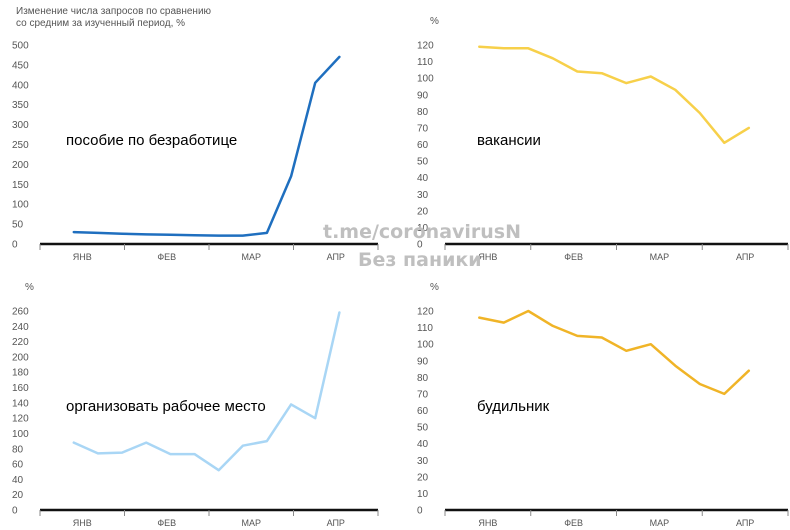 The height and width of the screenshot is (530, 790). I want to click on unemployment-month-label-2: МАР, so click(251, 257).